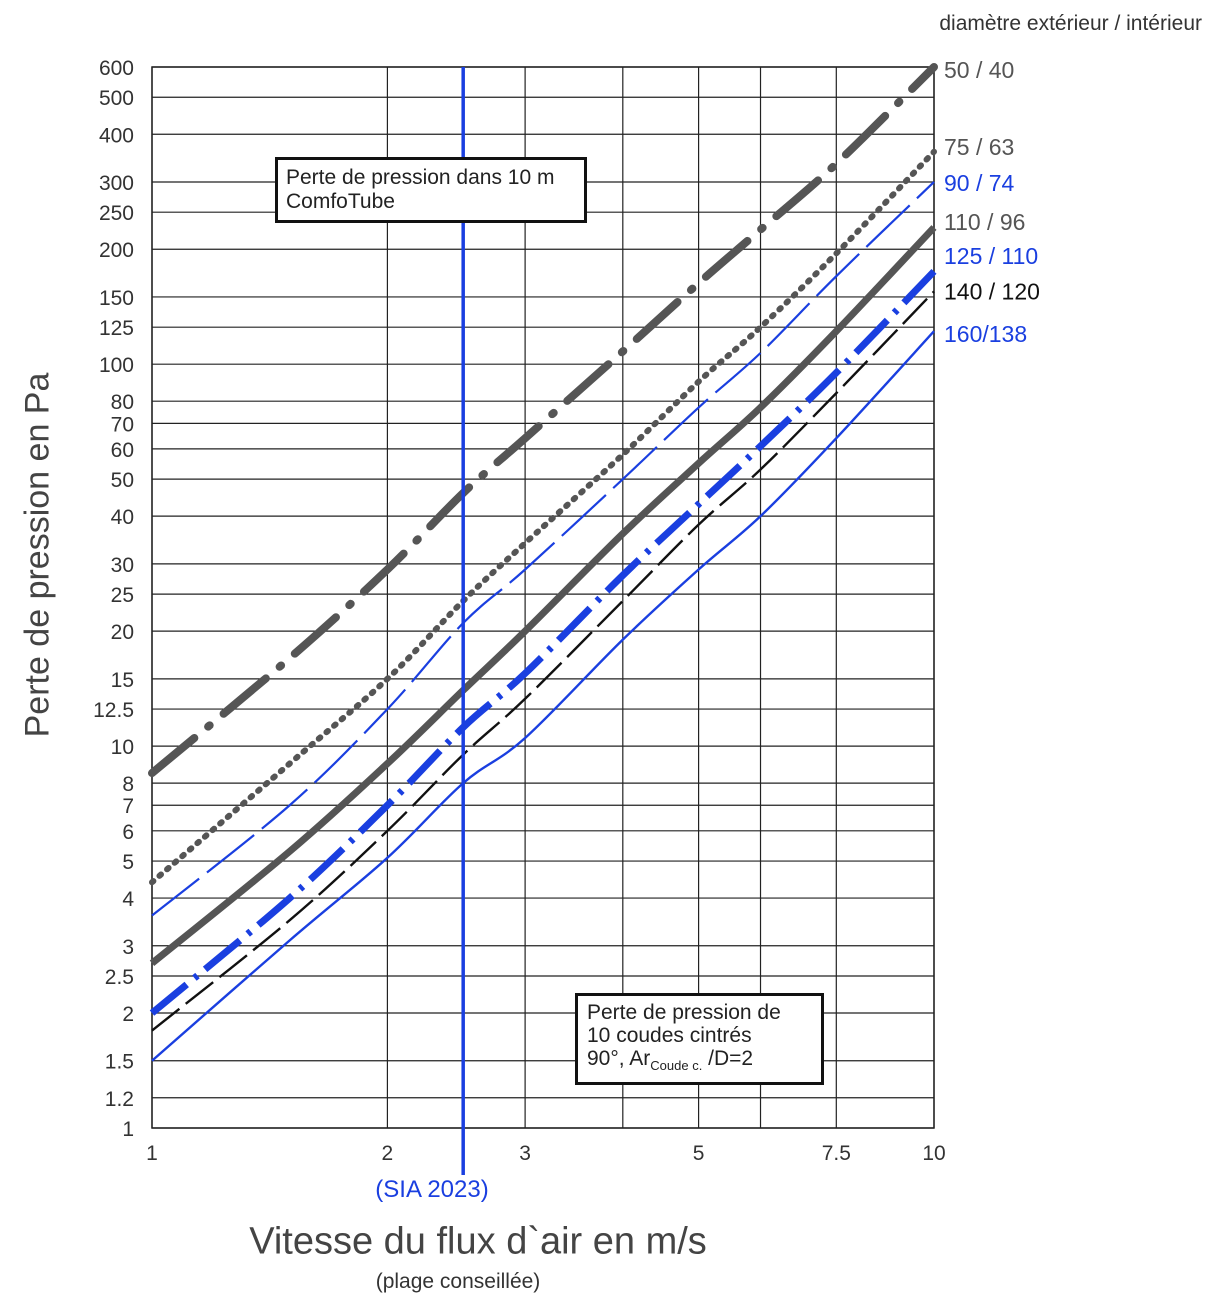 The width and height of the screenshot is (1220, 1296). Describe the element at coordinates (116, 213) in the screenshot. I see `y-tick-label: 250` at that location.